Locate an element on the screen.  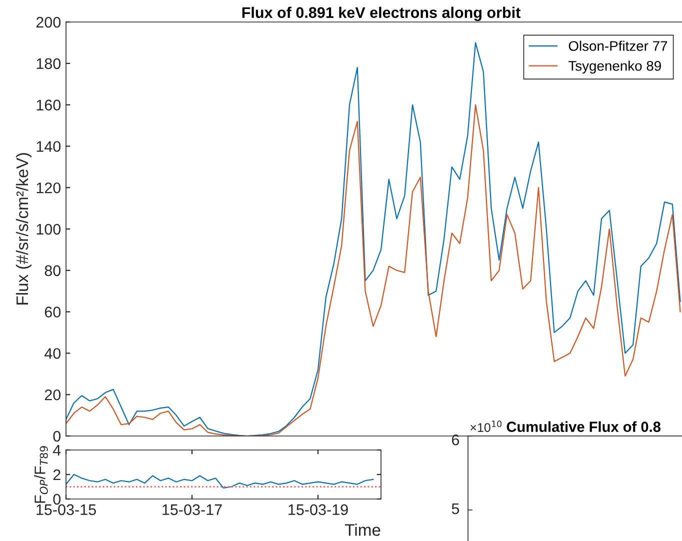
y-tick-label: 160 is located at coordinates (48, 105).